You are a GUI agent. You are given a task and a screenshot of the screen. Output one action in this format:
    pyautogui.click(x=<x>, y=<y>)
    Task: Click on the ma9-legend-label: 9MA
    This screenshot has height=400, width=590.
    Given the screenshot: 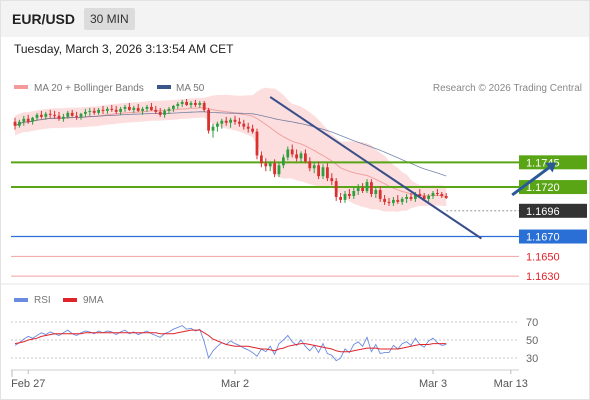 What is the action you would take?
    pyautogui.click(x=93, y=300)
    